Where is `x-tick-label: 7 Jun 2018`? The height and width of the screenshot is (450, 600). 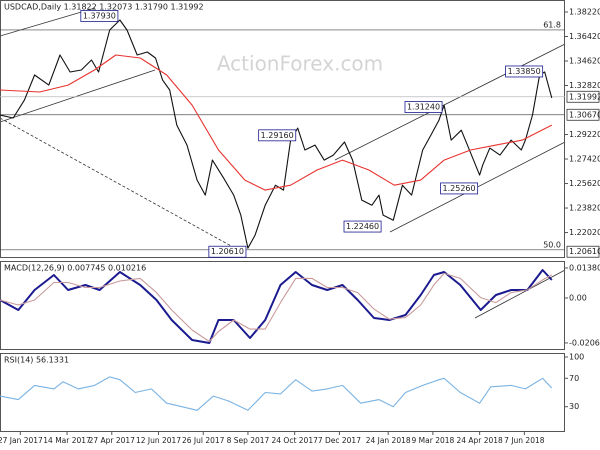 x-tick-label: 7 Jun 2018 is located at coordinates (524, 440).